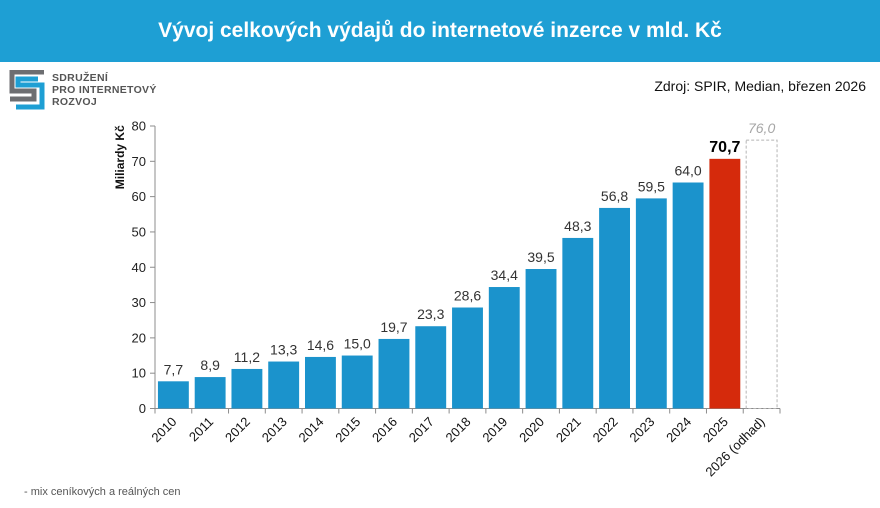 The image size is (880, 508). Describe the element at coordinates (504, 275) in the screenshot. I see `bar-value-label: 34,4` at that location.